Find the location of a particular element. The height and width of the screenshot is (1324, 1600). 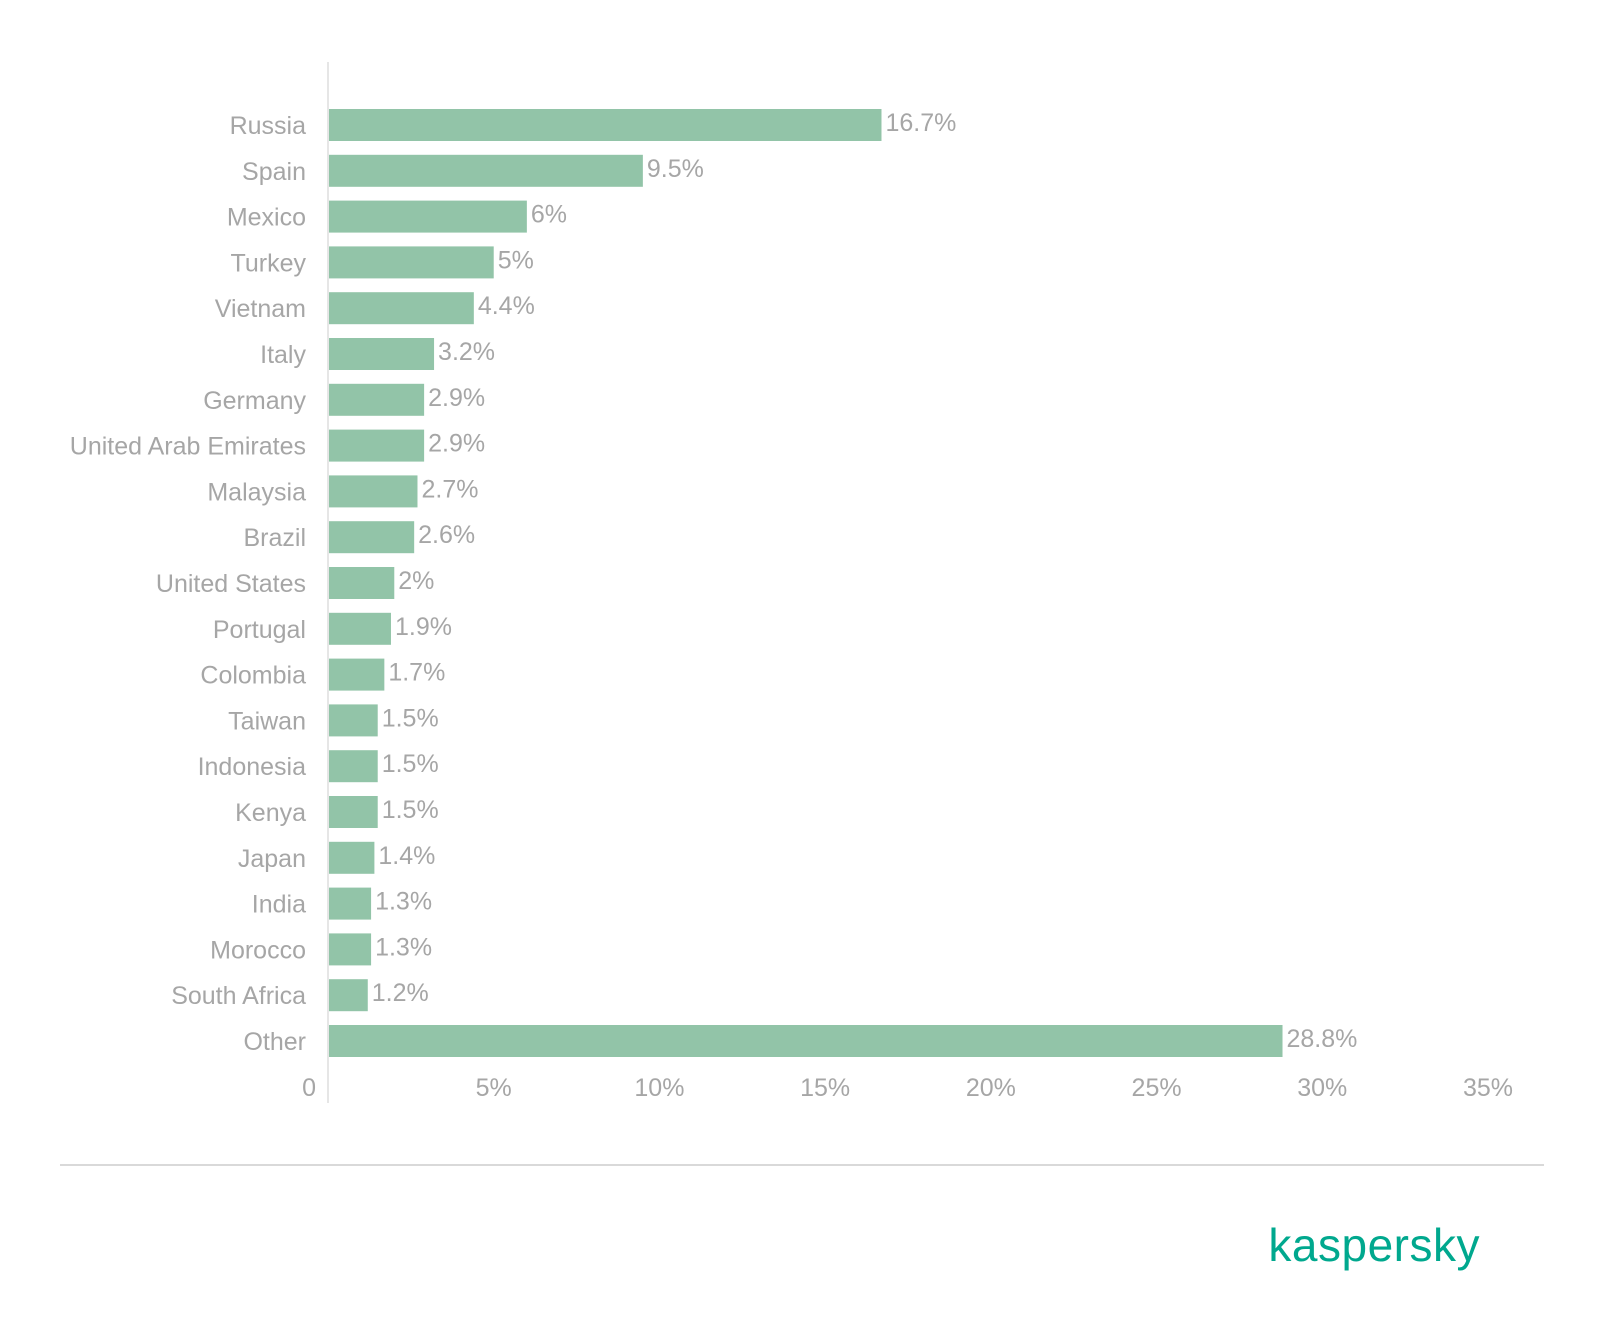

bar-taiwan is located at coordinates (353, 720).